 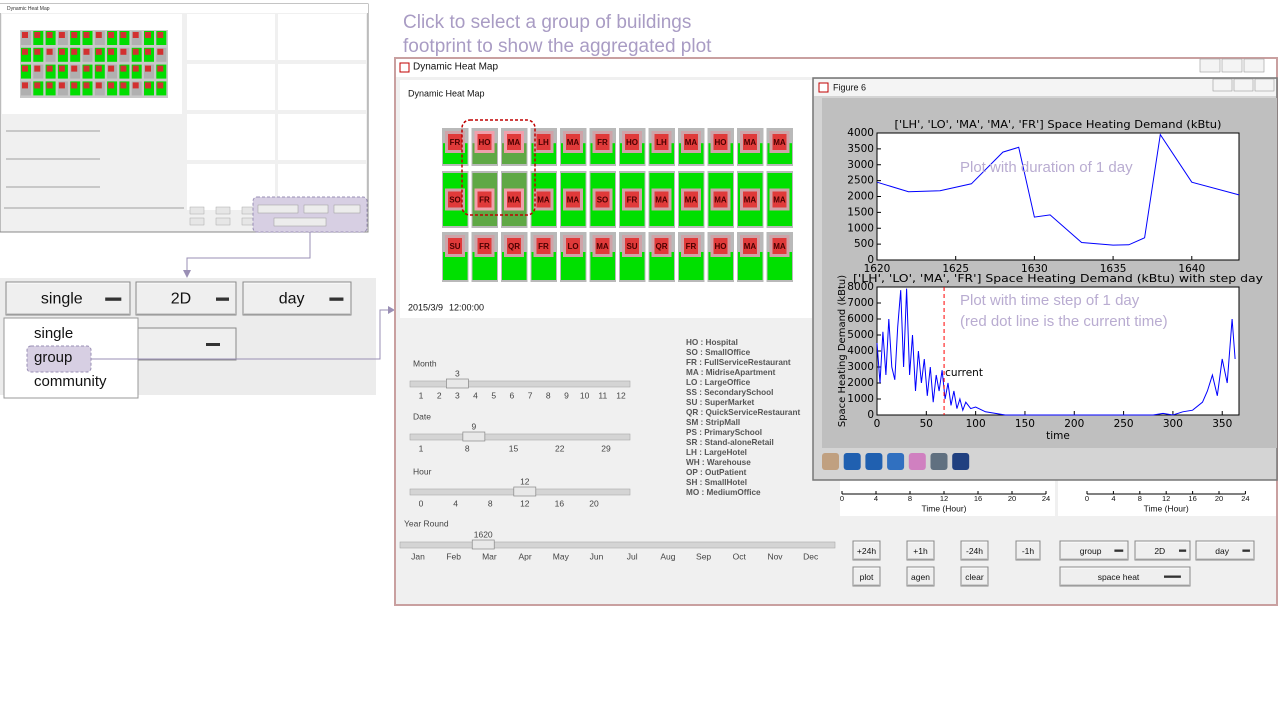 What do you see at coordinates (439, 395) in the screenshot?
I see `slider-tick-label: 2` at bounding box center [439, 395].